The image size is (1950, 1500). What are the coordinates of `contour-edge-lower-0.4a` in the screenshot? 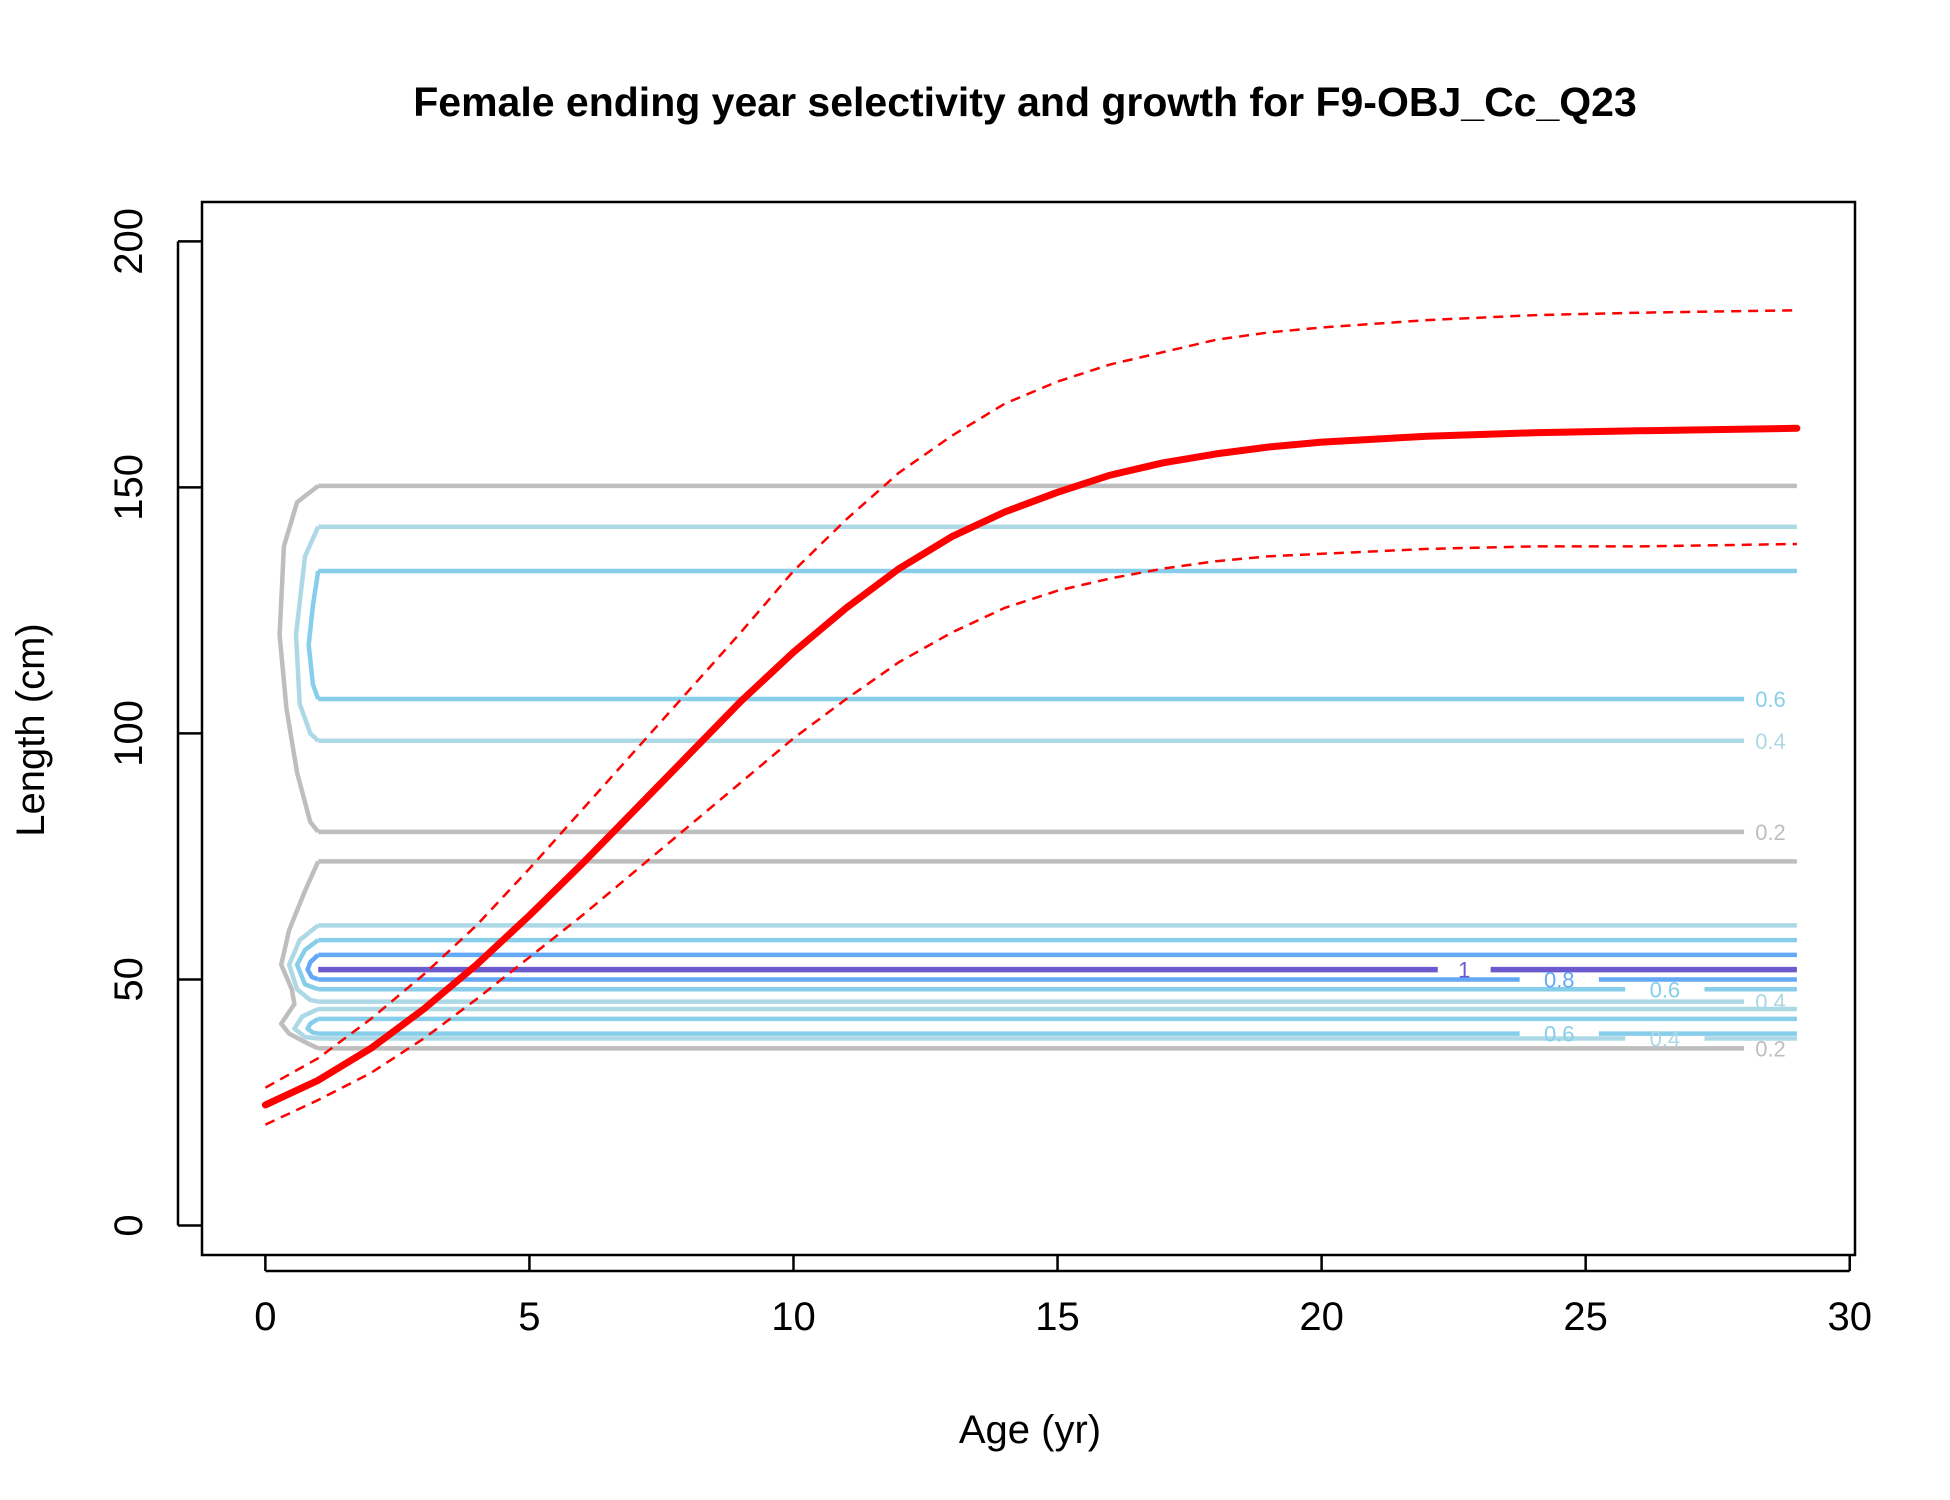 It's located at (303, 963).